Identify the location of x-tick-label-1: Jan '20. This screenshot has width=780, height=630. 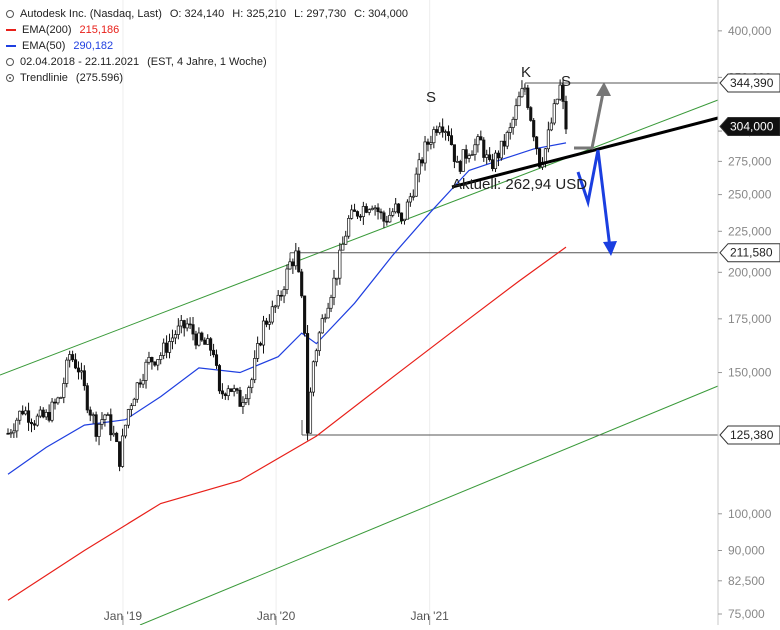
(276, 616).